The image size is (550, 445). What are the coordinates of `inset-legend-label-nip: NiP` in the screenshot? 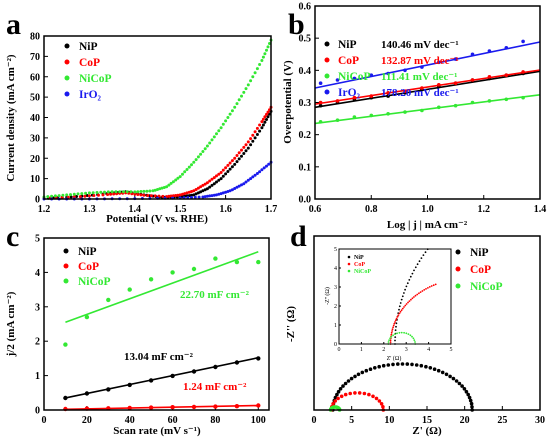 It's located at (359, 258).